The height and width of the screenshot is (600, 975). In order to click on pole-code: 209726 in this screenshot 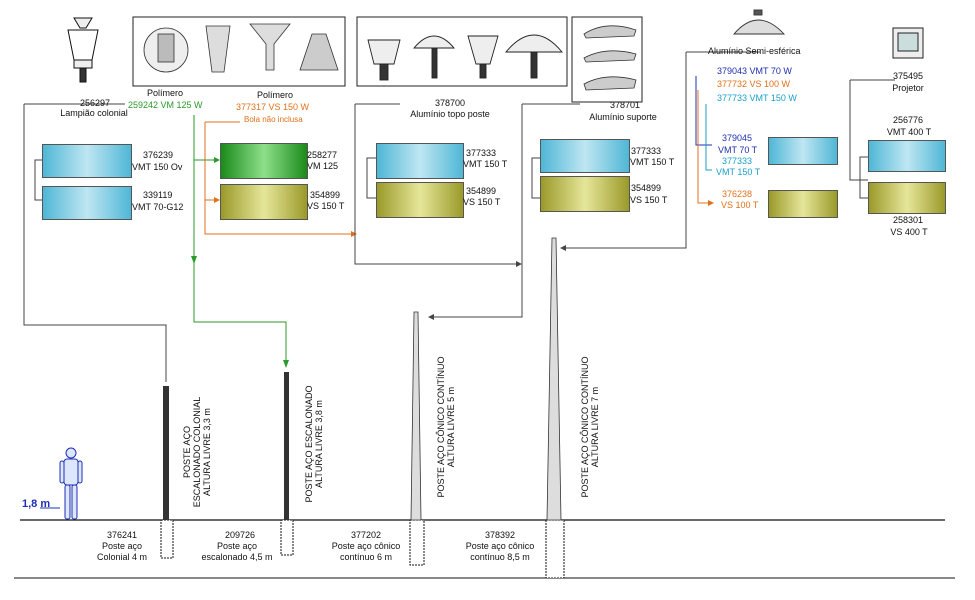, I will do `click(240, 535)`.